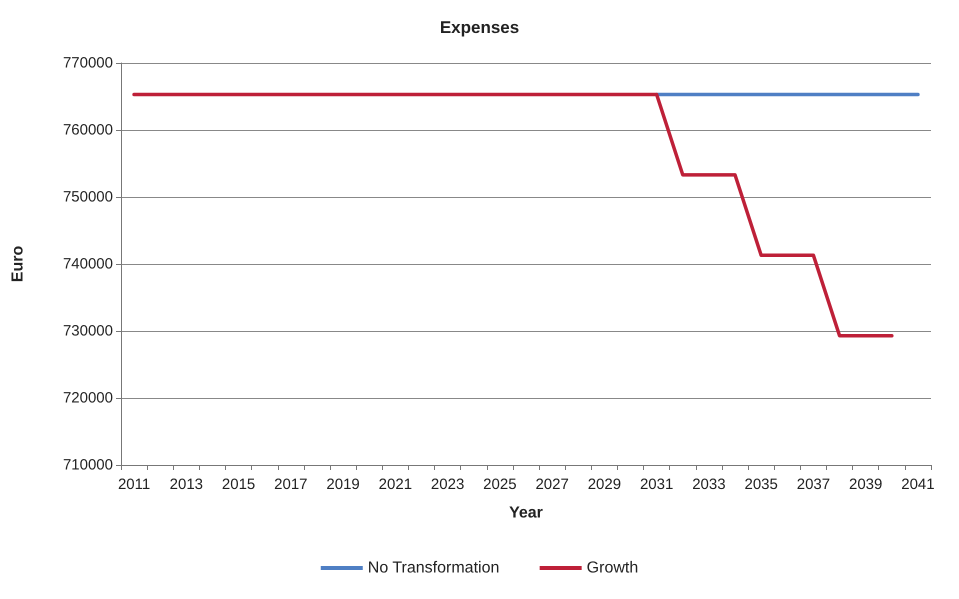  What do you see at coordinates (612, 568) in the screenshot?
I see `legend-label: Growth` at bounding box center [612, 568].